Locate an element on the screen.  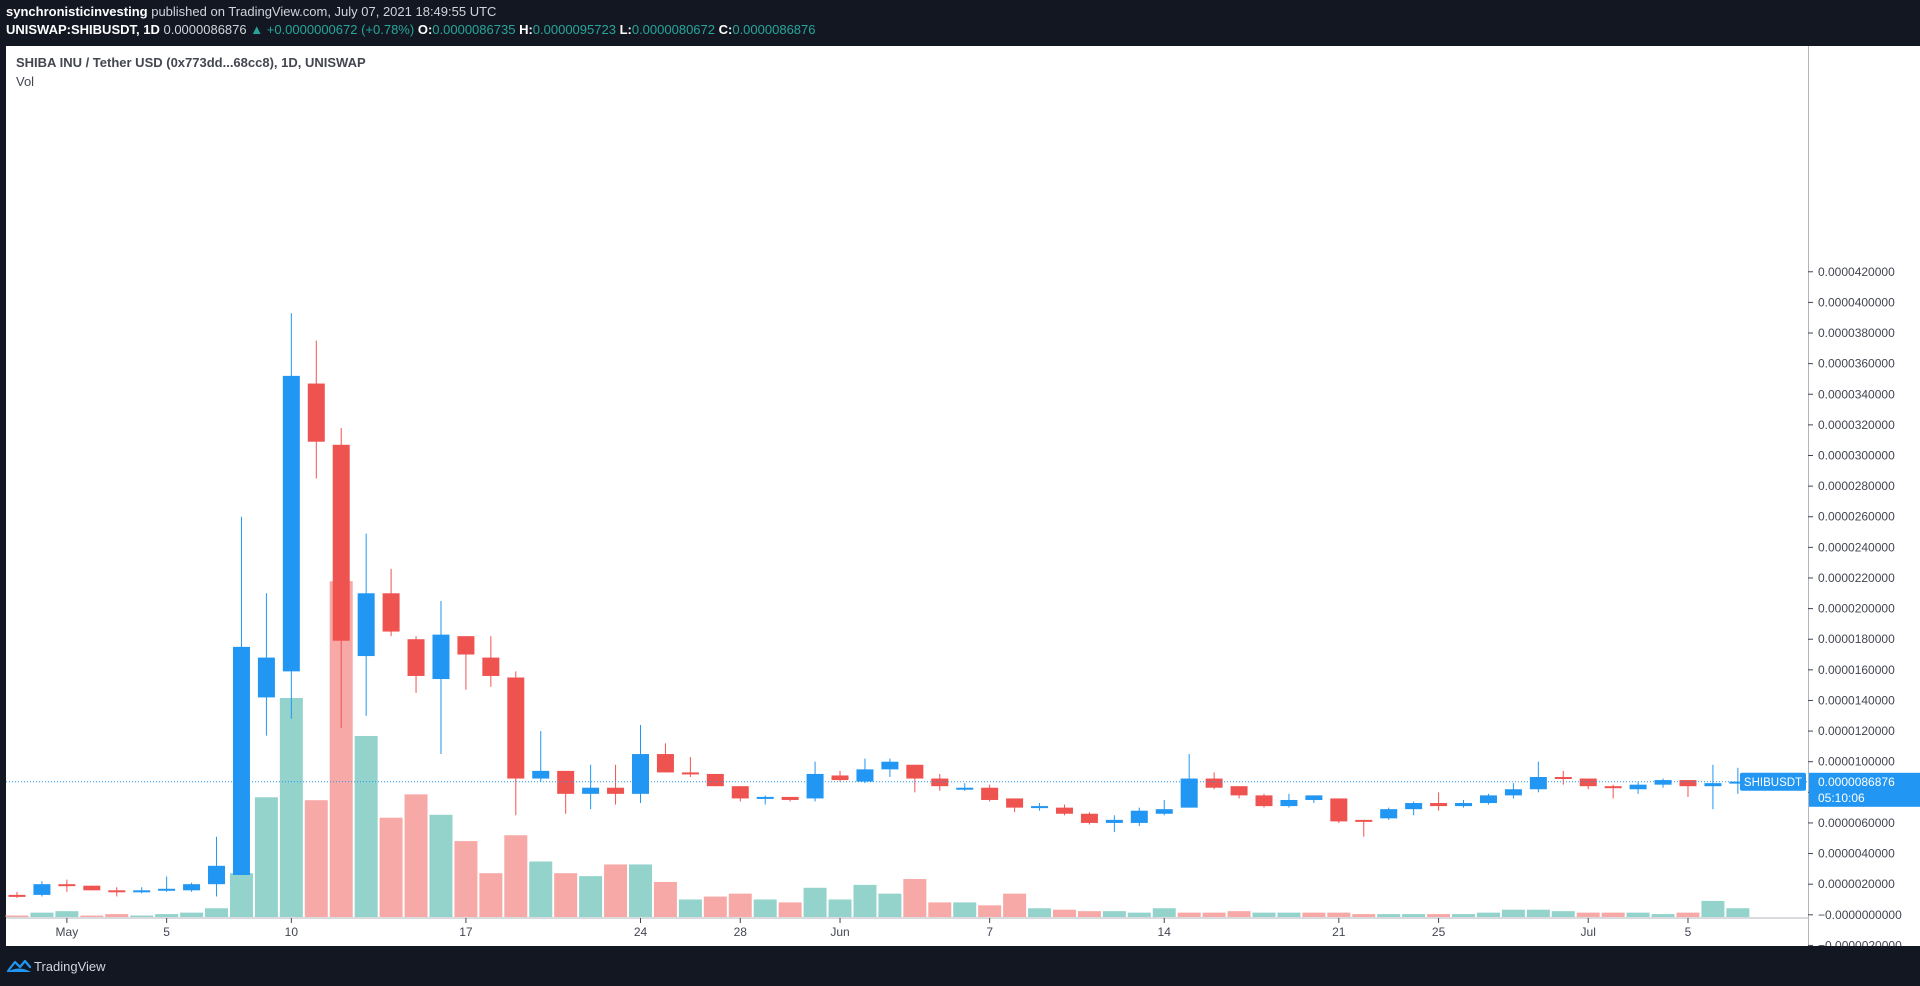
symbol-badge is located at coordinates (1773, 781).